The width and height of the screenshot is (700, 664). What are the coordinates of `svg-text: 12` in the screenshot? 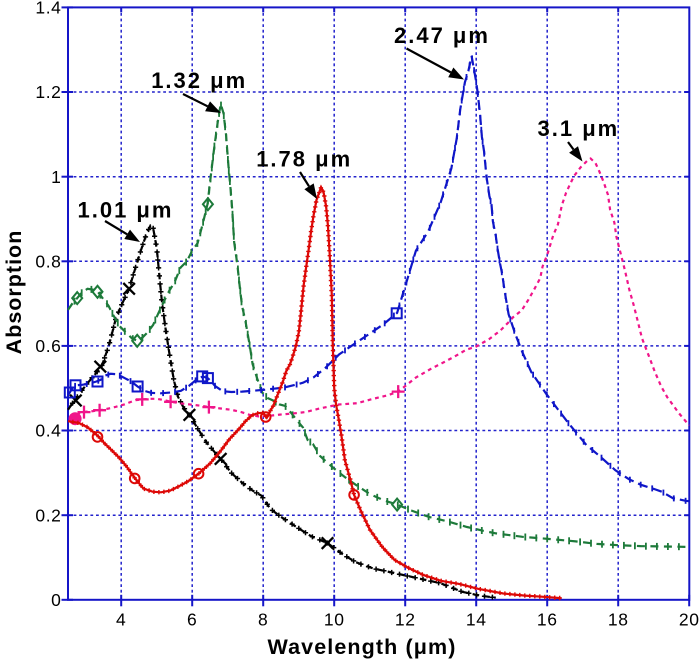 It's located at (405, 620).